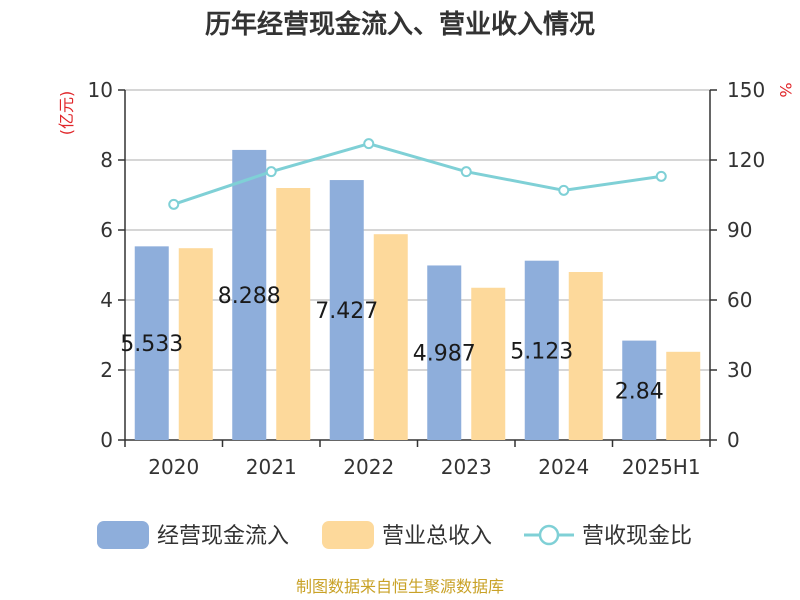 The image size is (800, 600). What do you see at coordinates (437, 536) in the screenshot?
I see `legend-label-revenue: 营业总收入` at bounding box center [437, 536].